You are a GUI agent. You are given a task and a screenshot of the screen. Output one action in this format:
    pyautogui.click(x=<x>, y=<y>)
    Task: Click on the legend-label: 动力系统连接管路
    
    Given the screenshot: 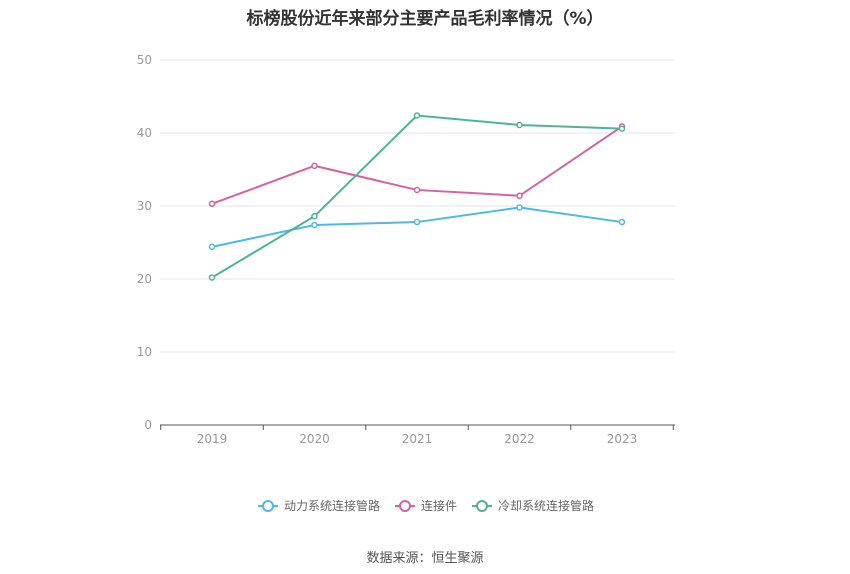 What is the action you would take?
    pyautogui.click(x=332, y=505)
    